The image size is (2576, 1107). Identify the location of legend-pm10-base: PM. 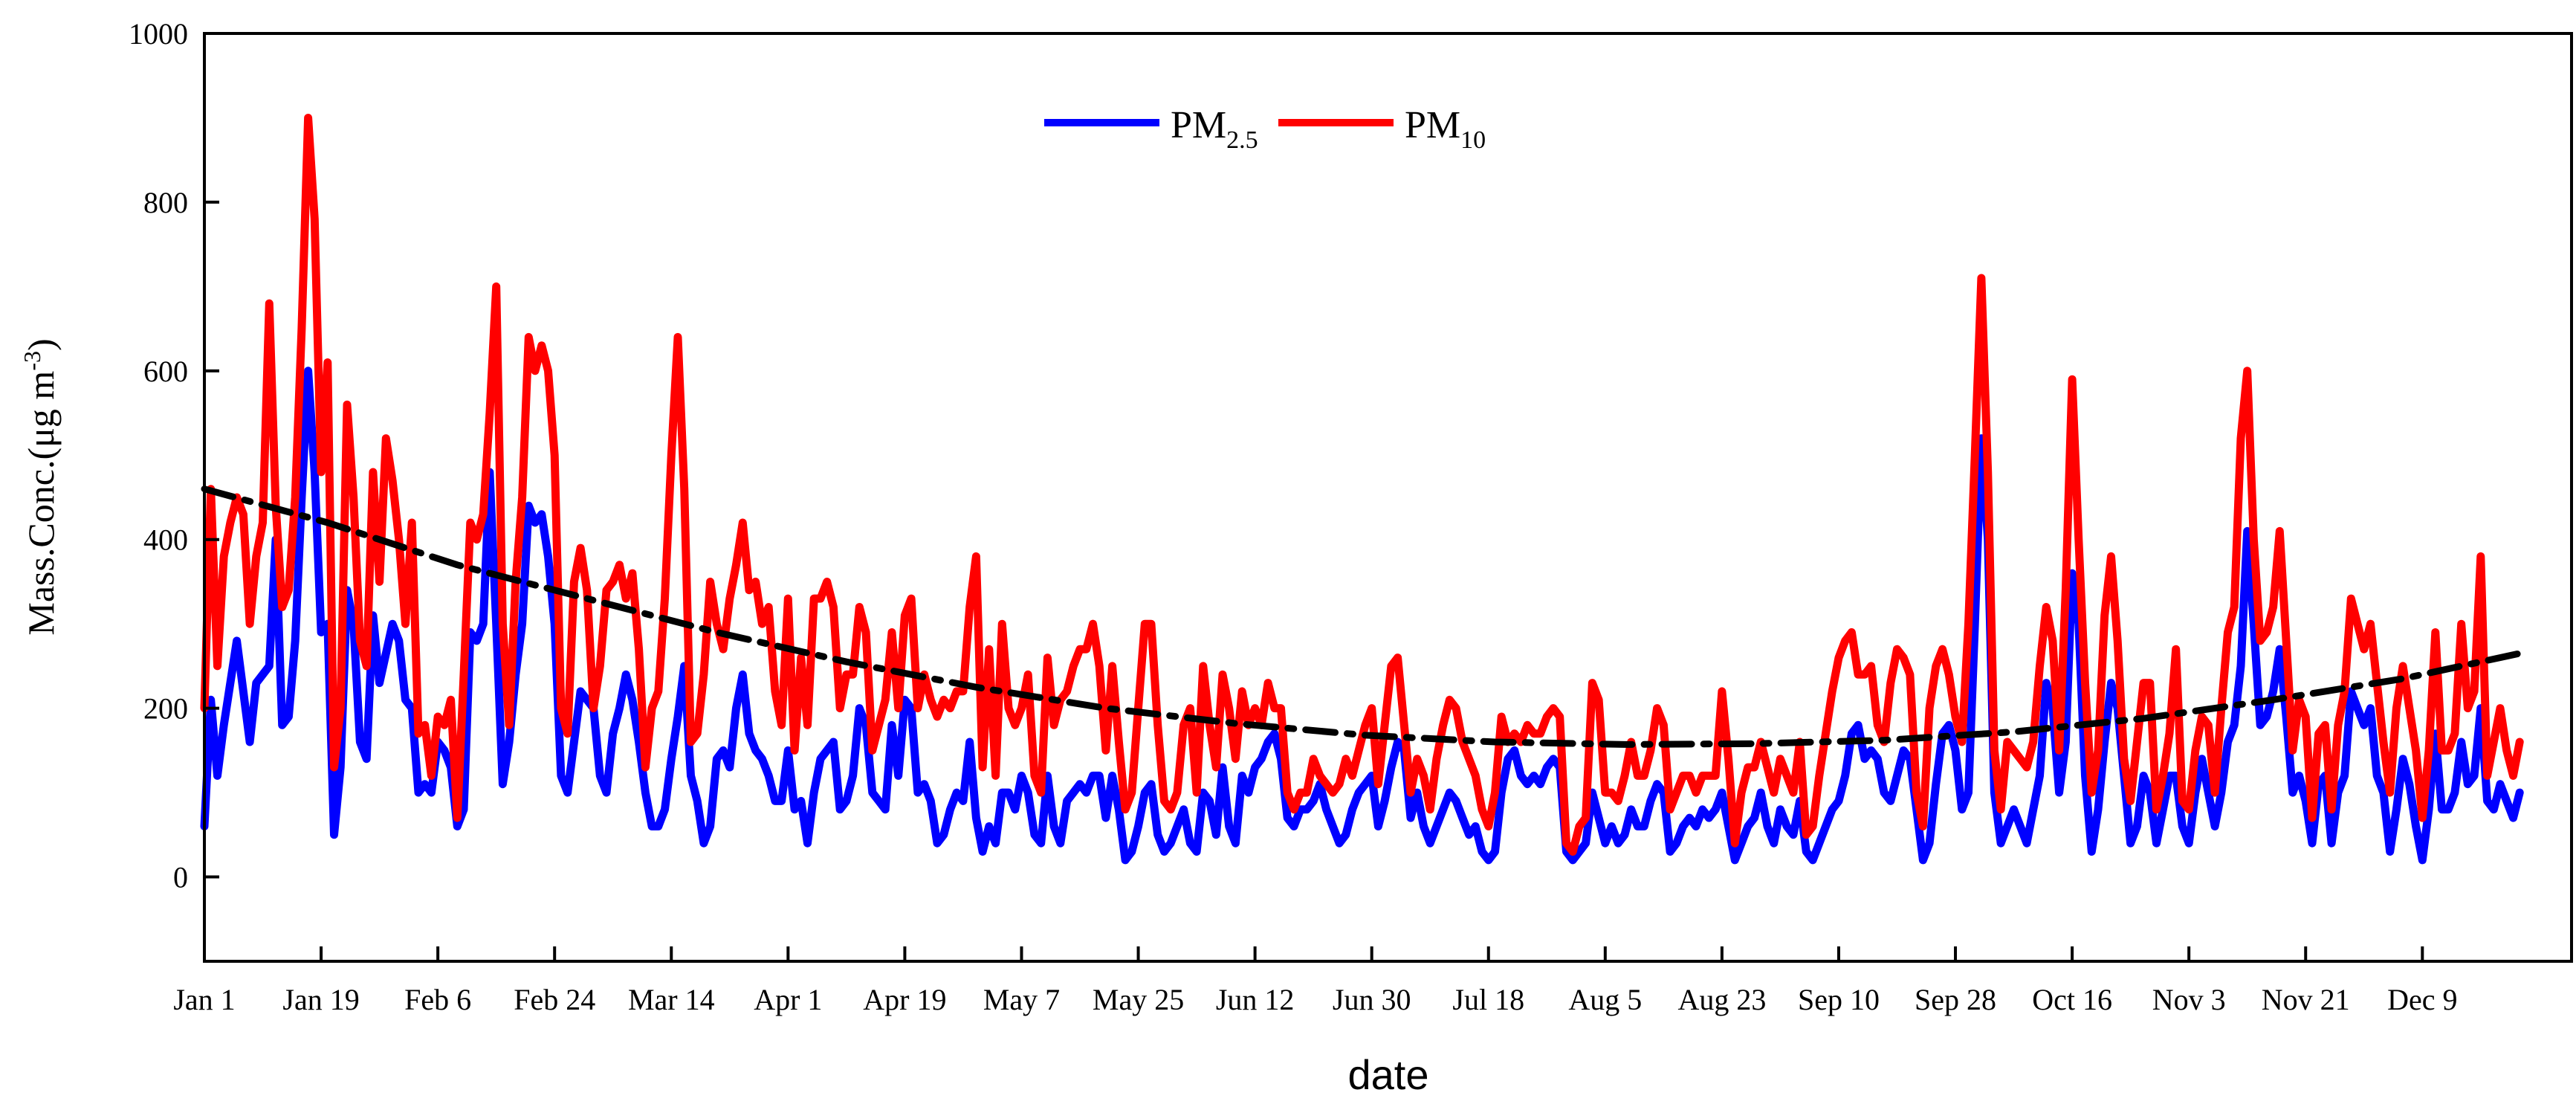
(1432, 125).